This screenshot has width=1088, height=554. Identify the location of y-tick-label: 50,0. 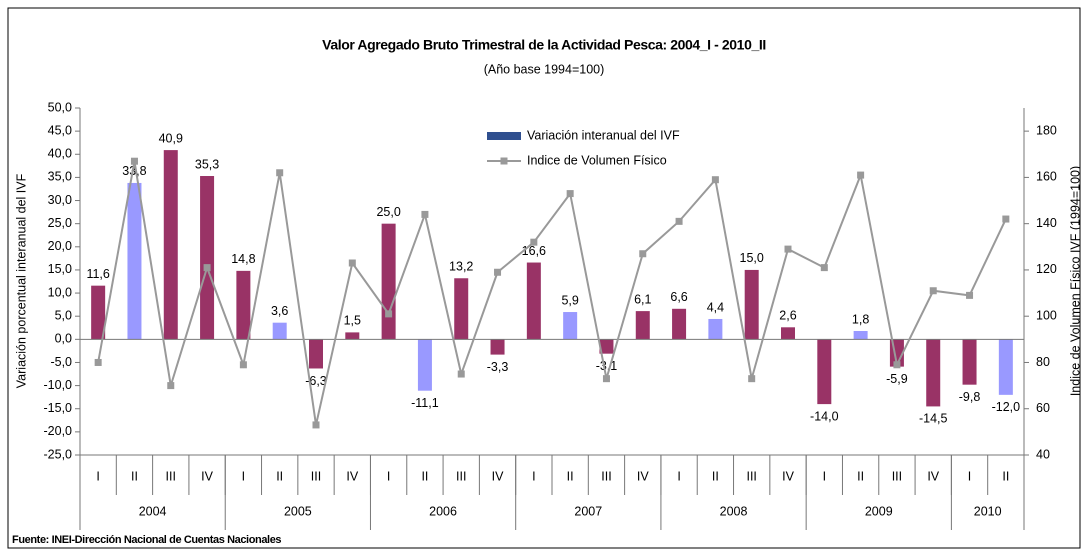
(60, 107).